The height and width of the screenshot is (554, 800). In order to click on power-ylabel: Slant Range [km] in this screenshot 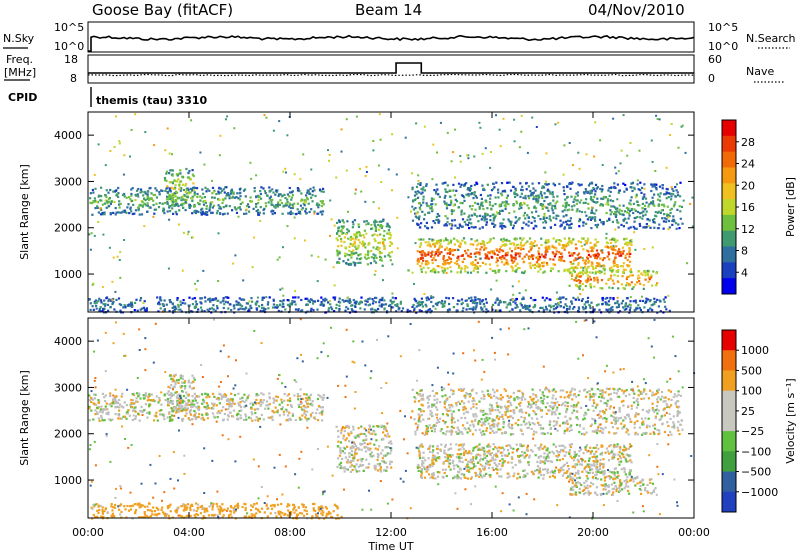, I will do `click(24, 212)`.